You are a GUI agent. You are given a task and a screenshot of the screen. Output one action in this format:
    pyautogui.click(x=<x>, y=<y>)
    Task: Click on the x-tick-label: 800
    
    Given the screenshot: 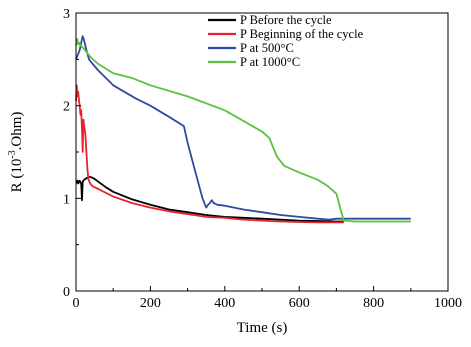 What is the action you would take?
    pyautogui.click(x=373, y=303)
    